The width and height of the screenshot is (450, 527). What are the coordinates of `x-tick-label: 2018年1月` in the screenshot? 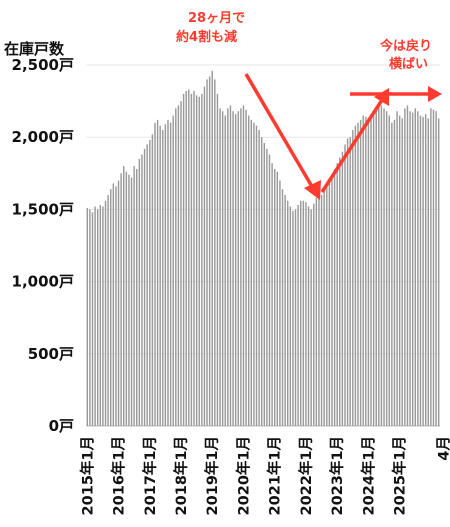 It's located at (181, 475).